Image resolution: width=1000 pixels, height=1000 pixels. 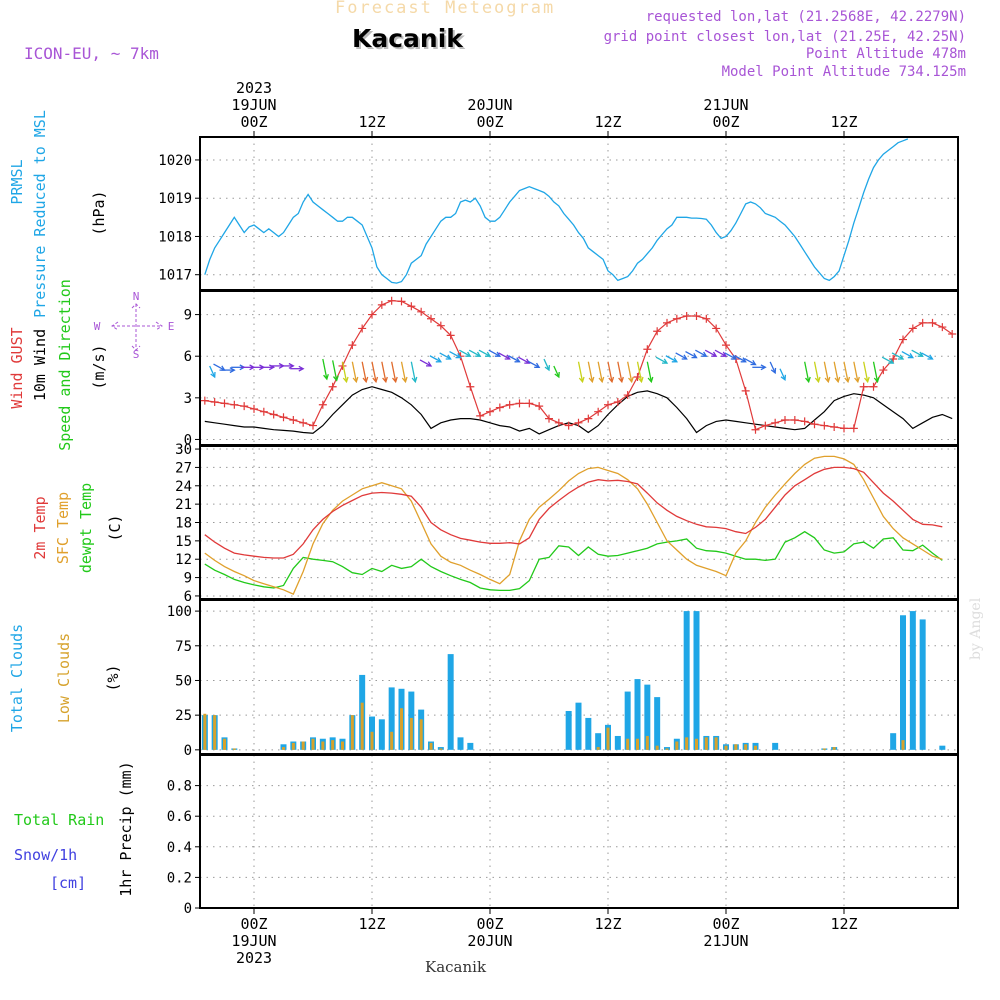 What do you see at coordinates (489, 105) in the screenshot?
I see `x-tick-label: 20JUN` at bounding box center [489, 105].